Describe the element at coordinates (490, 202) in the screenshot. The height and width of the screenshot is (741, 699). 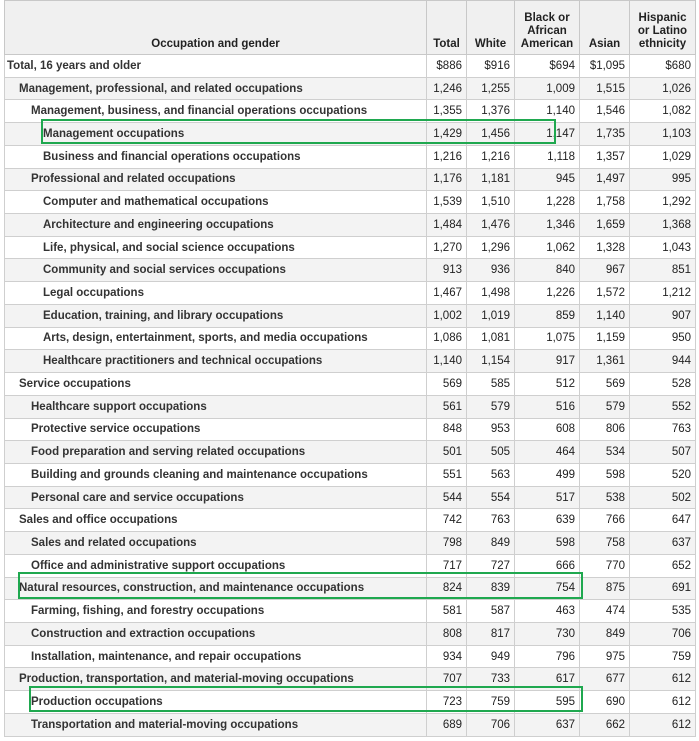
I see `earnings-cell: 1,510` at that location.